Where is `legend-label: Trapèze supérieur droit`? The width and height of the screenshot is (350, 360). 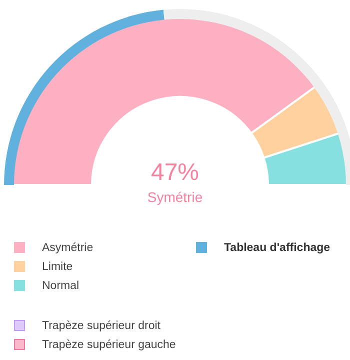 legend-label: Trapèze supérieur droit is located at coordinates (101, 326).